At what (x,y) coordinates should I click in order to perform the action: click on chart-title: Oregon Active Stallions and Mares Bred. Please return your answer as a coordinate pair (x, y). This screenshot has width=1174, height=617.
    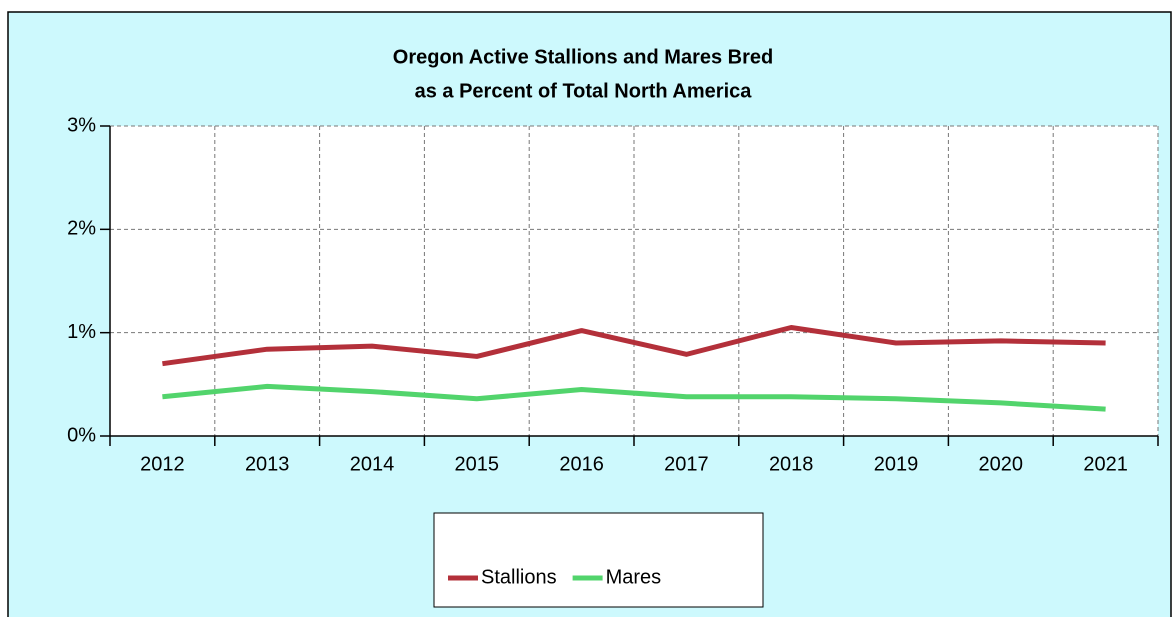
    Looking at the image, I should click on (583, 57).